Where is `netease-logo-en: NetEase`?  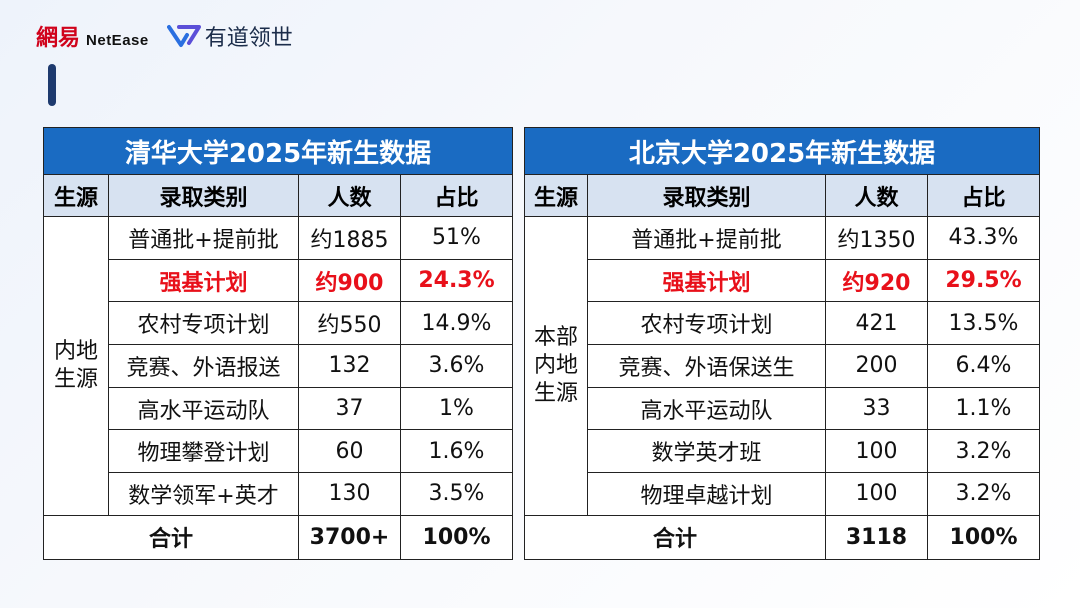 netease-logo-en: NetEase is located at coordinates (117, 40).